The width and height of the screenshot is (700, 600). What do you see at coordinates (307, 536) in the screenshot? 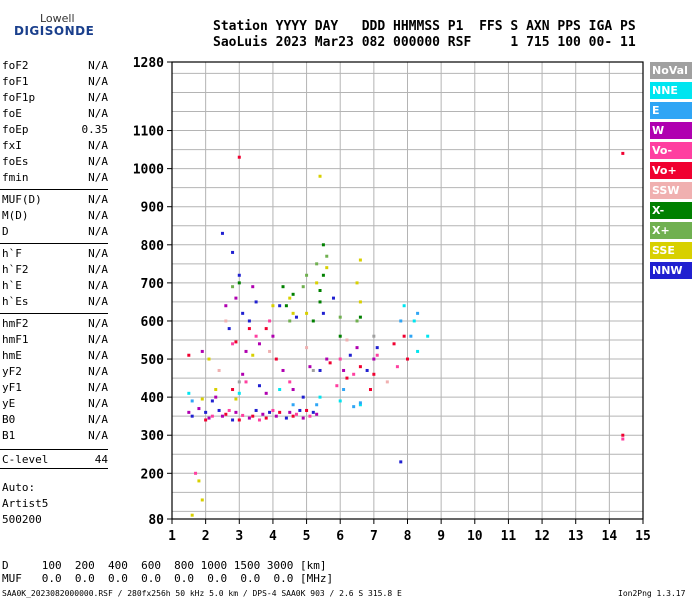
I see `x-tick-label: 5` at bounding box center [307, 536].